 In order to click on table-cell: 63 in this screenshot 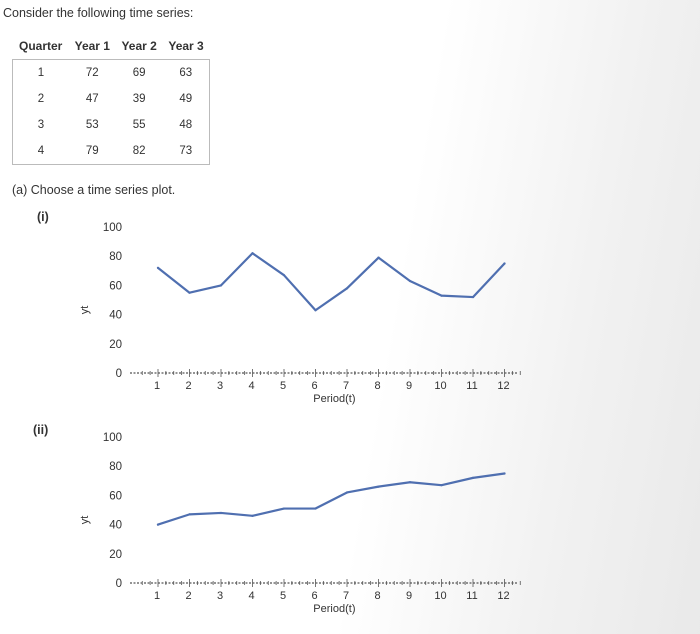, I will do `click(186, 73)`.